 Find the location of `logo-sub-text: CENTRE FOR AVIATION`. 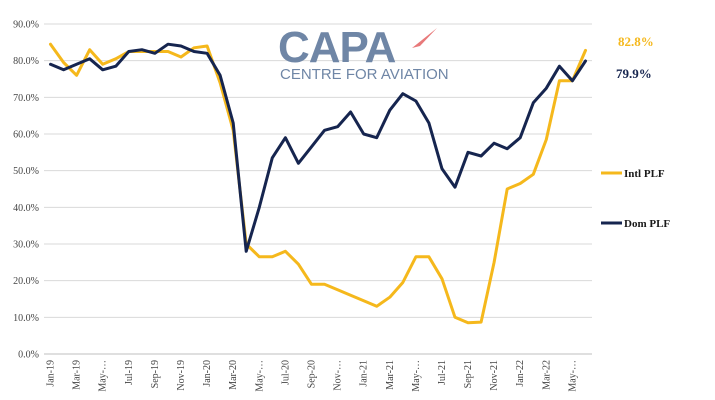

logo-sub-text: CENTRE FOR AVIATION is located at coordinates (364, 74).